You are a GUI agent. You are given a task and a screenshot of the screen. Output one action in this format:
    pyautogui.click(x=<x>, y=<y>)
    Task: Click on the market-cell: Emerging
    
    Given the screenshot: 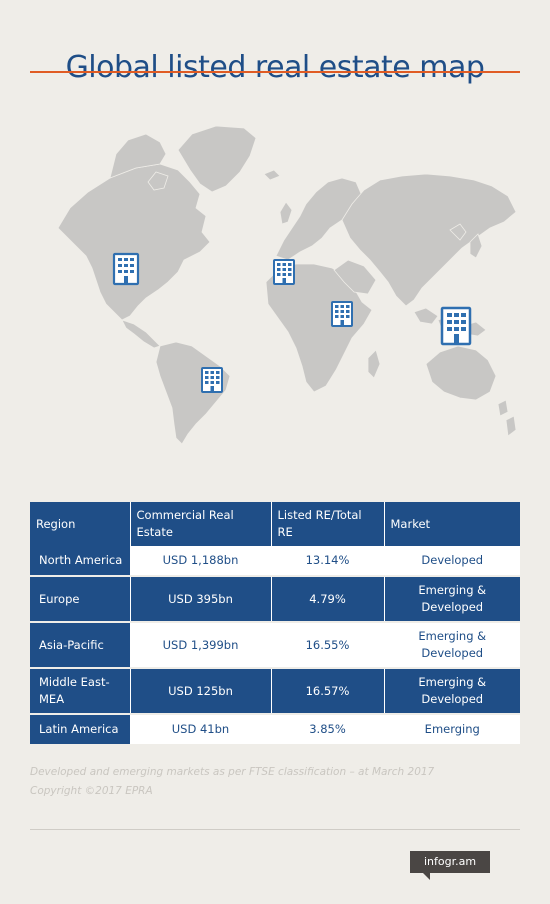 What is the action you would take?
    pyautogui.click(x=452, y=730)
    